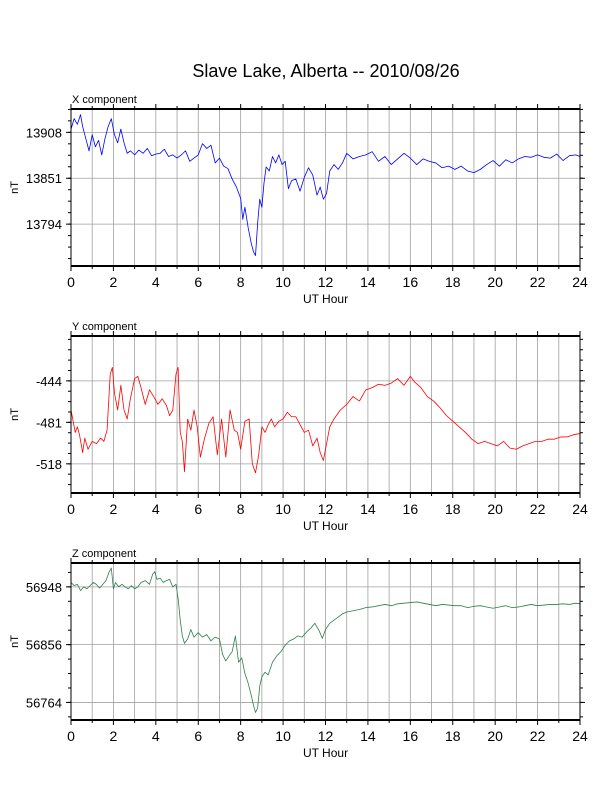 Image resolution: width=612 pixels, height=792 pixels. Describe the element at coordinates (325, 71) in the screenshot. I see `chart-title: Slave Lake, Alberta -- 2010/08/26` at that location.